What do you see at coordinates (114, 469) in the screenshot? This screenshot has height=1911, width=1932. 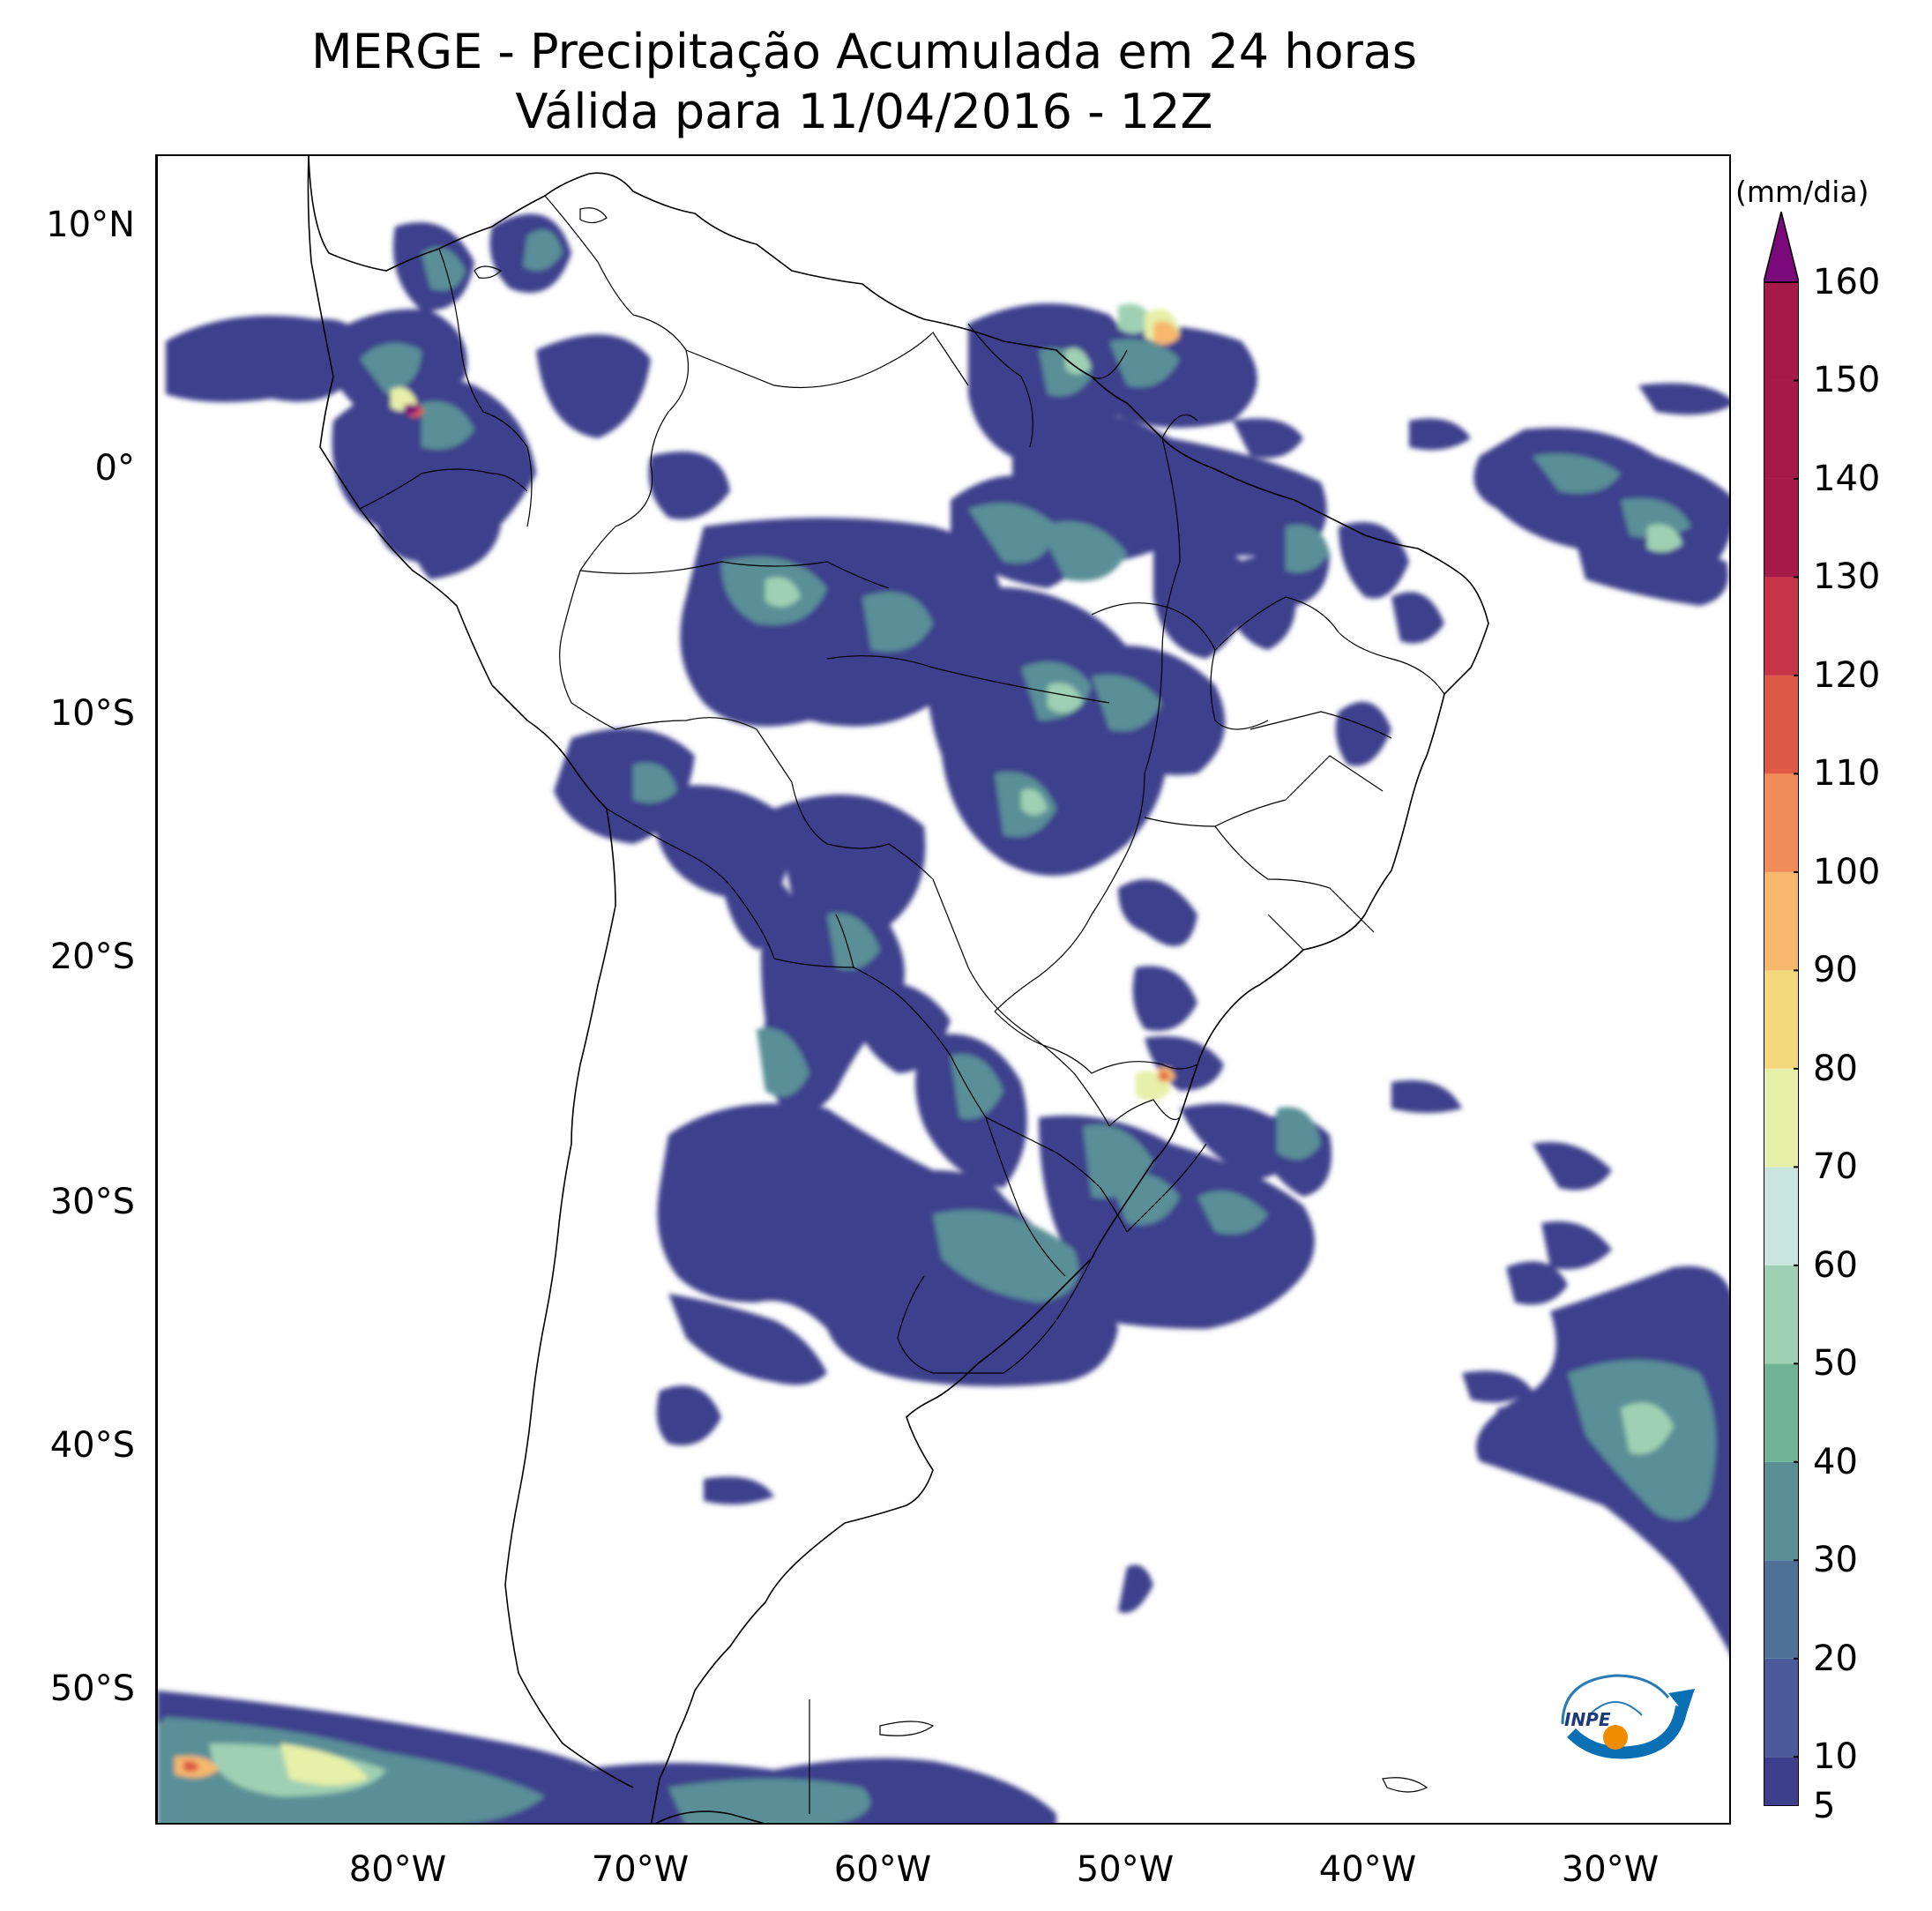 I see `lat-label-0: 0°` at bounding box center [114, 469].